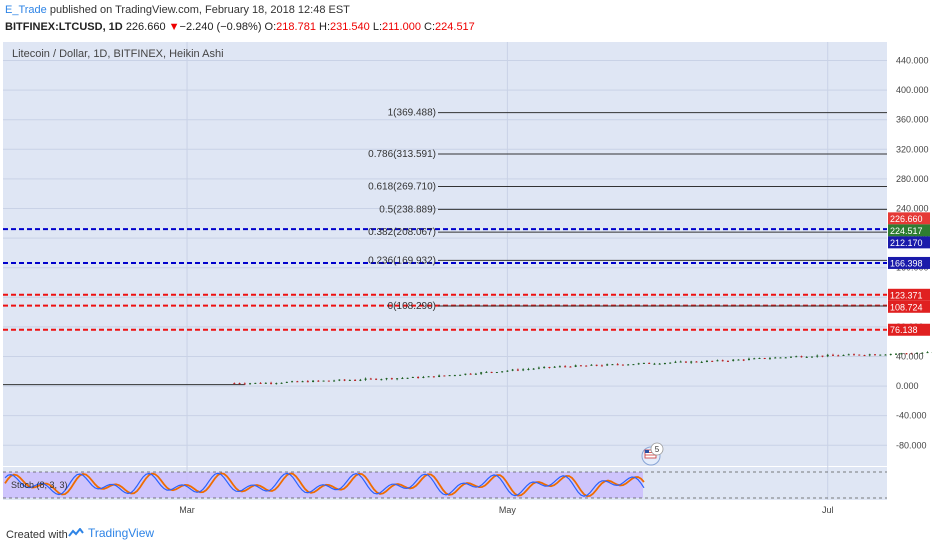 The image size is (932, 550). I want to click on y-tick-label: 360.000, so click(912, 120).